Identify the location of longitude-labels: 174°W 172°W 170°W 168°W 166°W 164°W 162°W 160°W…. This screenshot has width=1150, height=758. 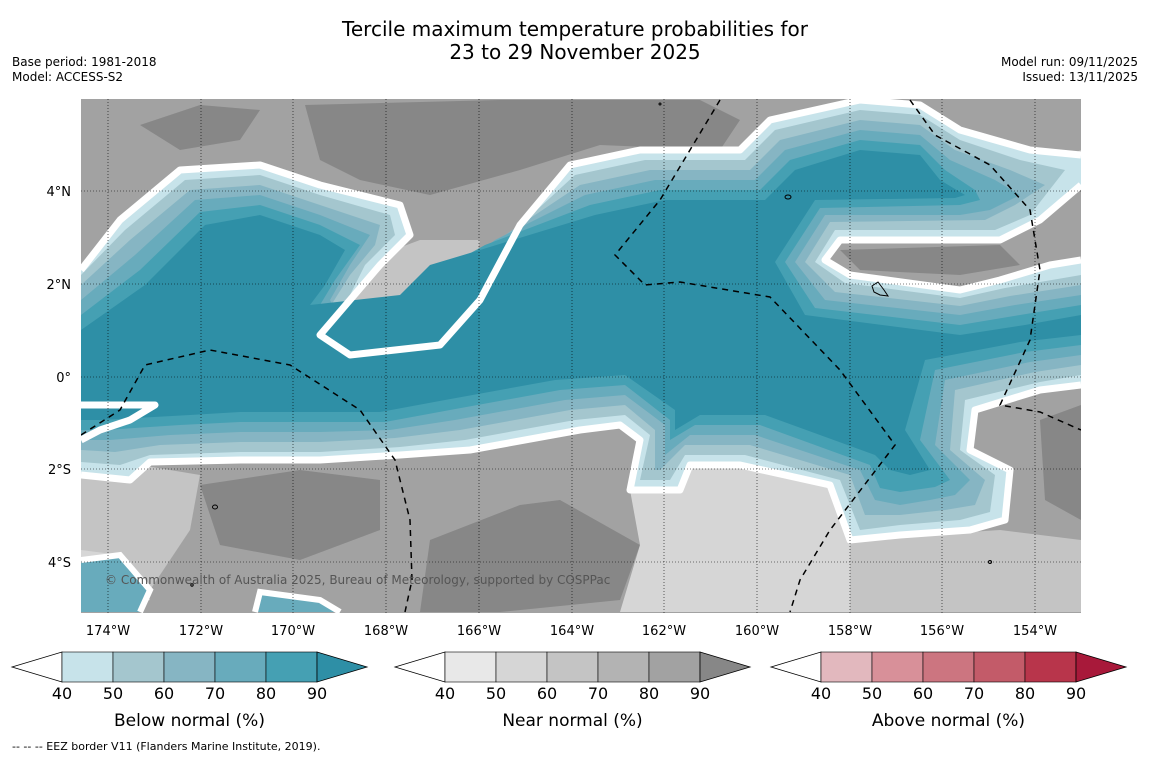
(571, 631).